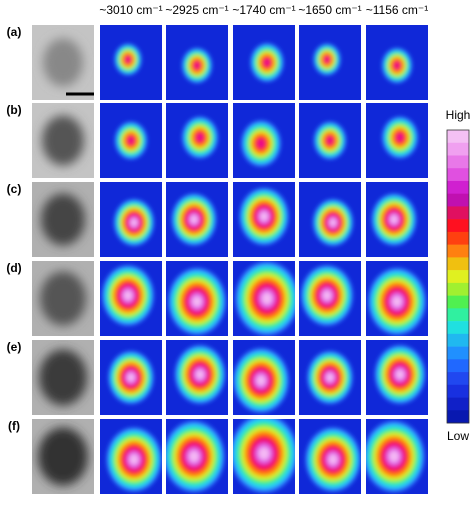  Describe the element at coordinates (263, 10) in the screenshot. I see `column-header: ~1740 cm⁻¹` at that location.